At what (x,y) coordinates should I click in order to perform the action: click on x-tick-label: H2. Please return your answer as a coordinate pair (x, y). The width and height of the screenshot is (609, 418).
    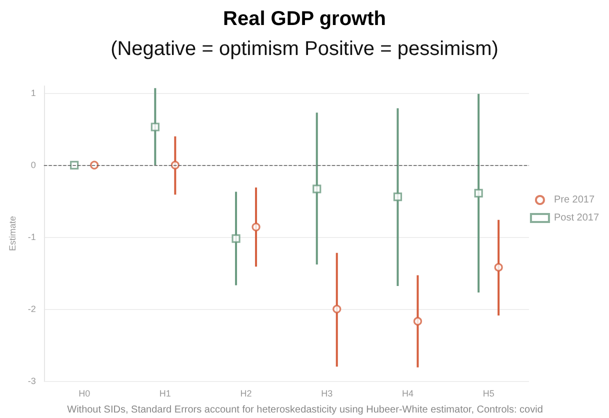
    Looking at the image, I should click on (246, 393).